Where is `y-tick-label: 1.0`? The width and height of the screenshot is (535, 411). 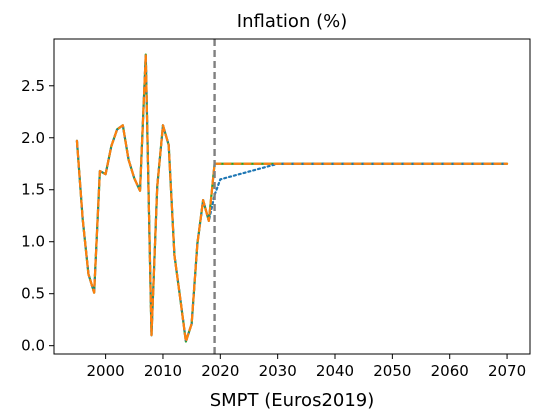
y-tick-label: 1.0 is located at coordinates (33, 242).